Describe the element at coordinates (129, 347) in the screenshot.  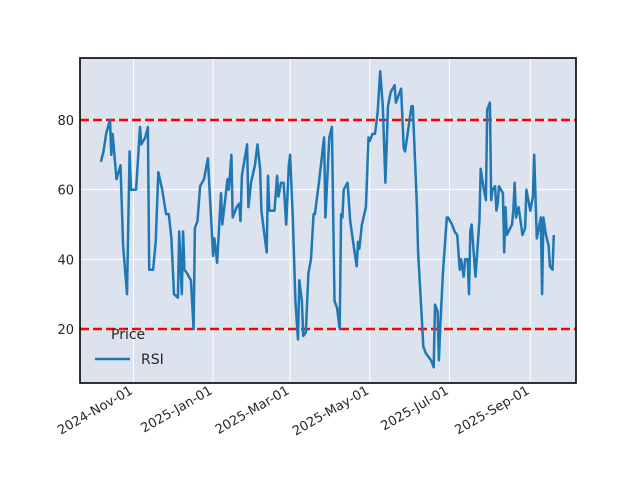
I see `legend: Price RSI` at that location.